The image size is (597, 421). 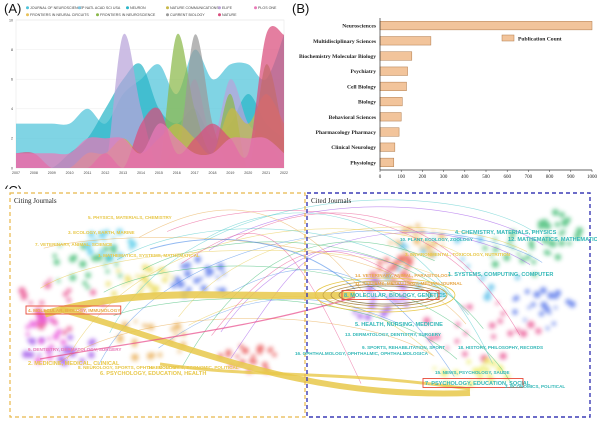 I want to click on cited-journals-title: Cited Journals, so click(x=331, y=201).